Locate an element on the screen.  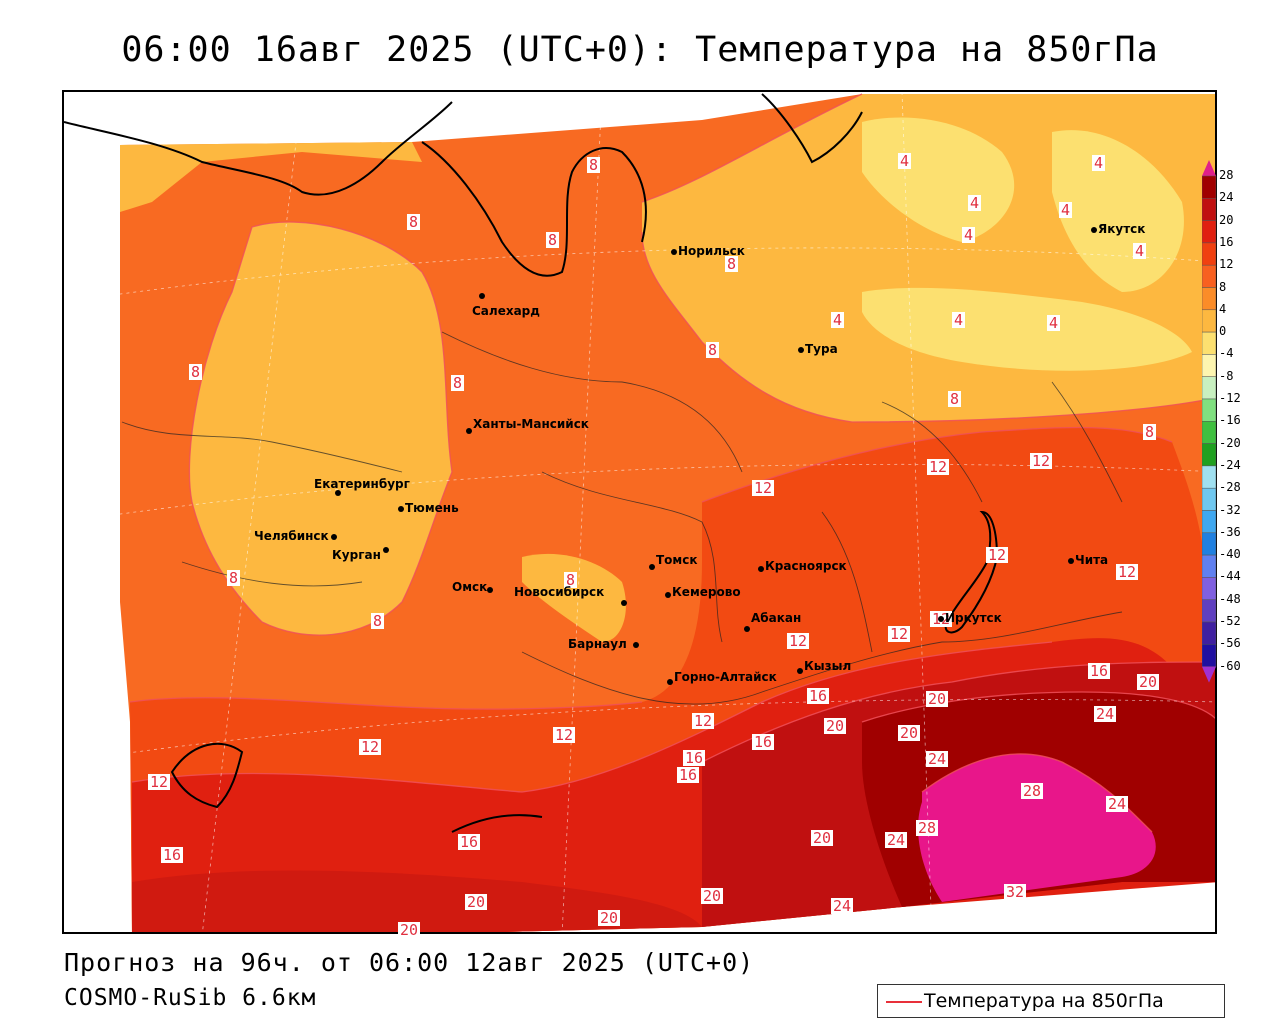
colorbar-tick-label: -48 is located at coordinates (1230, 598).